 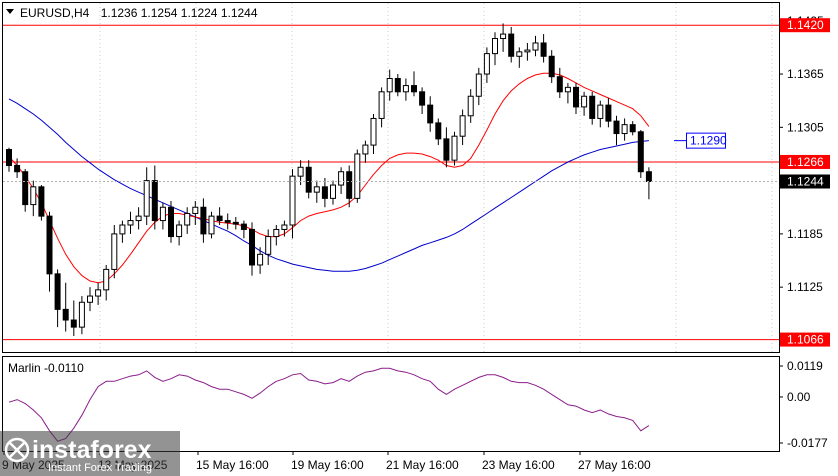 I want to click on time-label: 15 May 16:00, so click(x=232, y=465).